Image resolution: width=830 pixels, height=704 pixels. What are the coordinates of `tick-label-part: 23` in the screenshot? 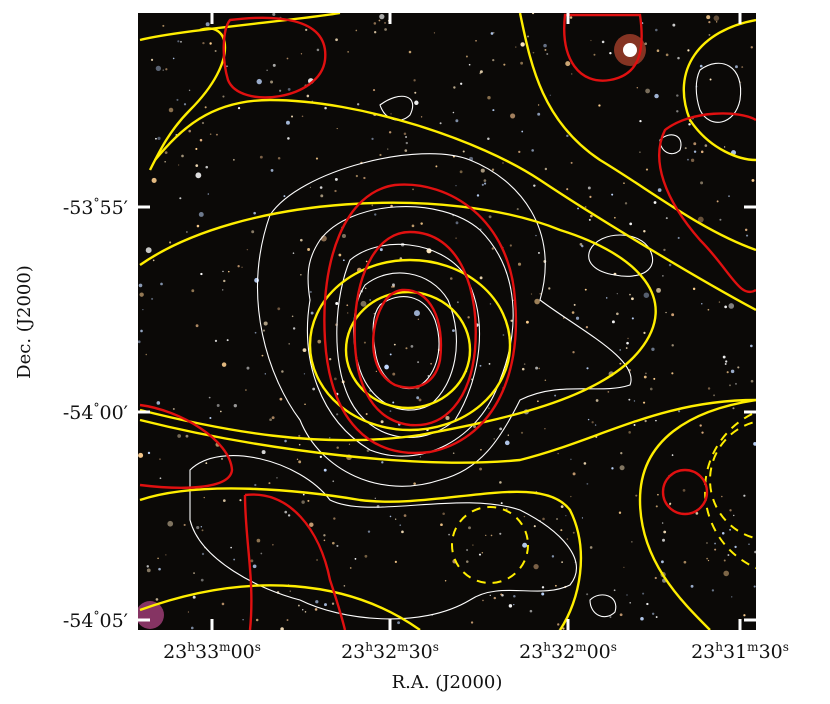 It's located at (175, 652).